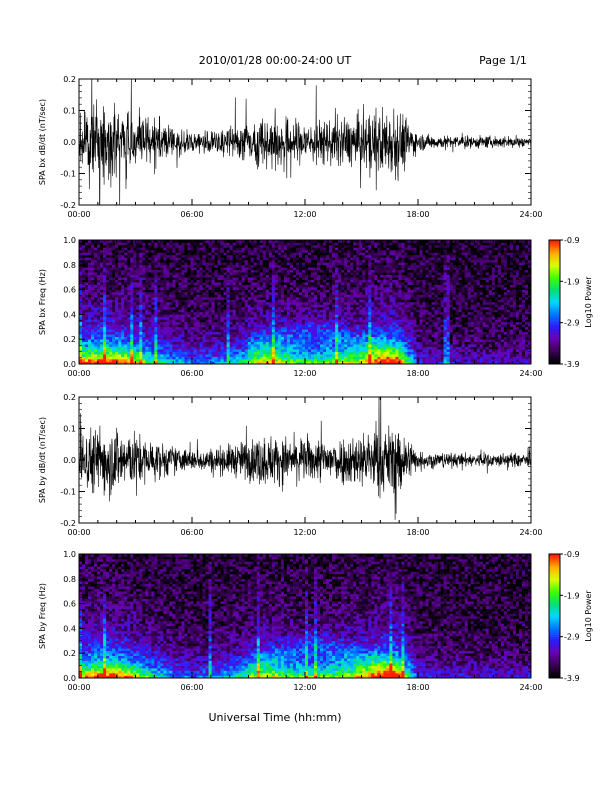 The image size is (612, 792). I want to click on page-number: Page 1/1, so click(503, 60).